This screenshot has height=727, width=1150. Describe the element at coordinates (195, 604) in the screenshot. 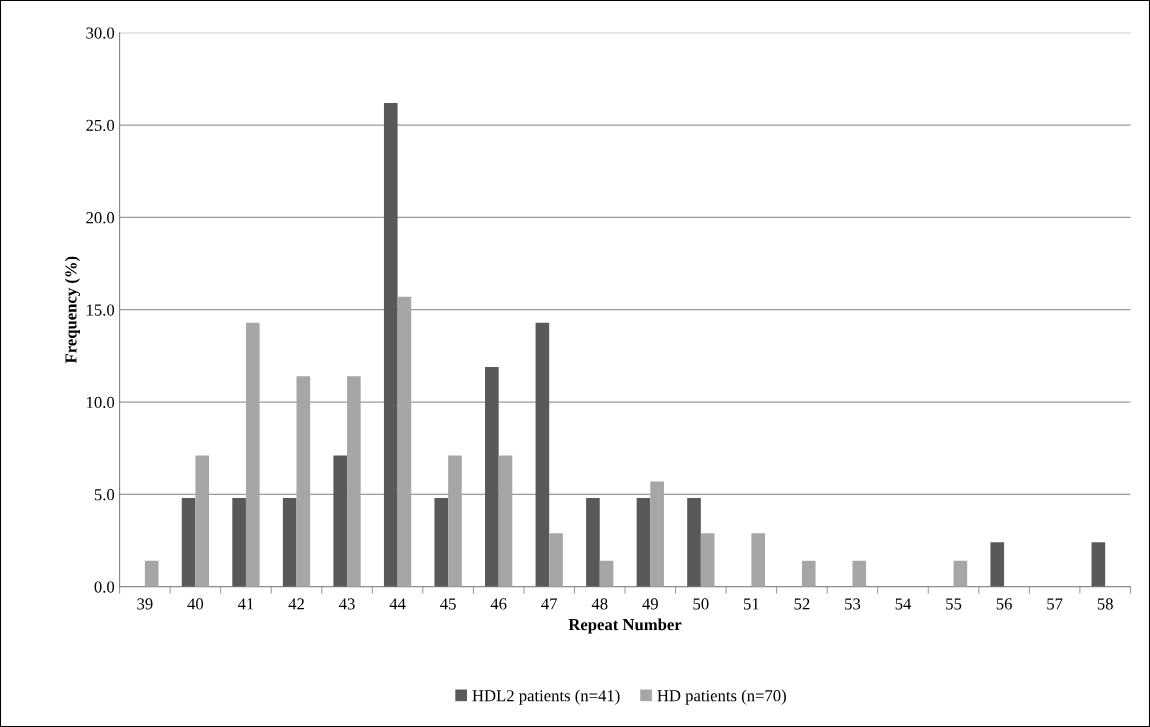

I see `x-tick-label: 40` at that location.